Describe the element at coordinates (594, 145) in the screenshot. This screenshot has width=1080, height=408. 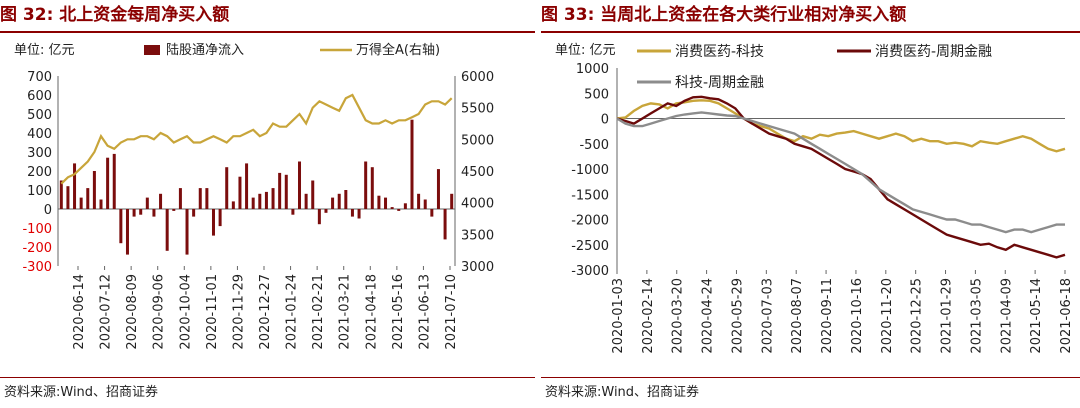
I see `y-tick-label: -500` at that location.